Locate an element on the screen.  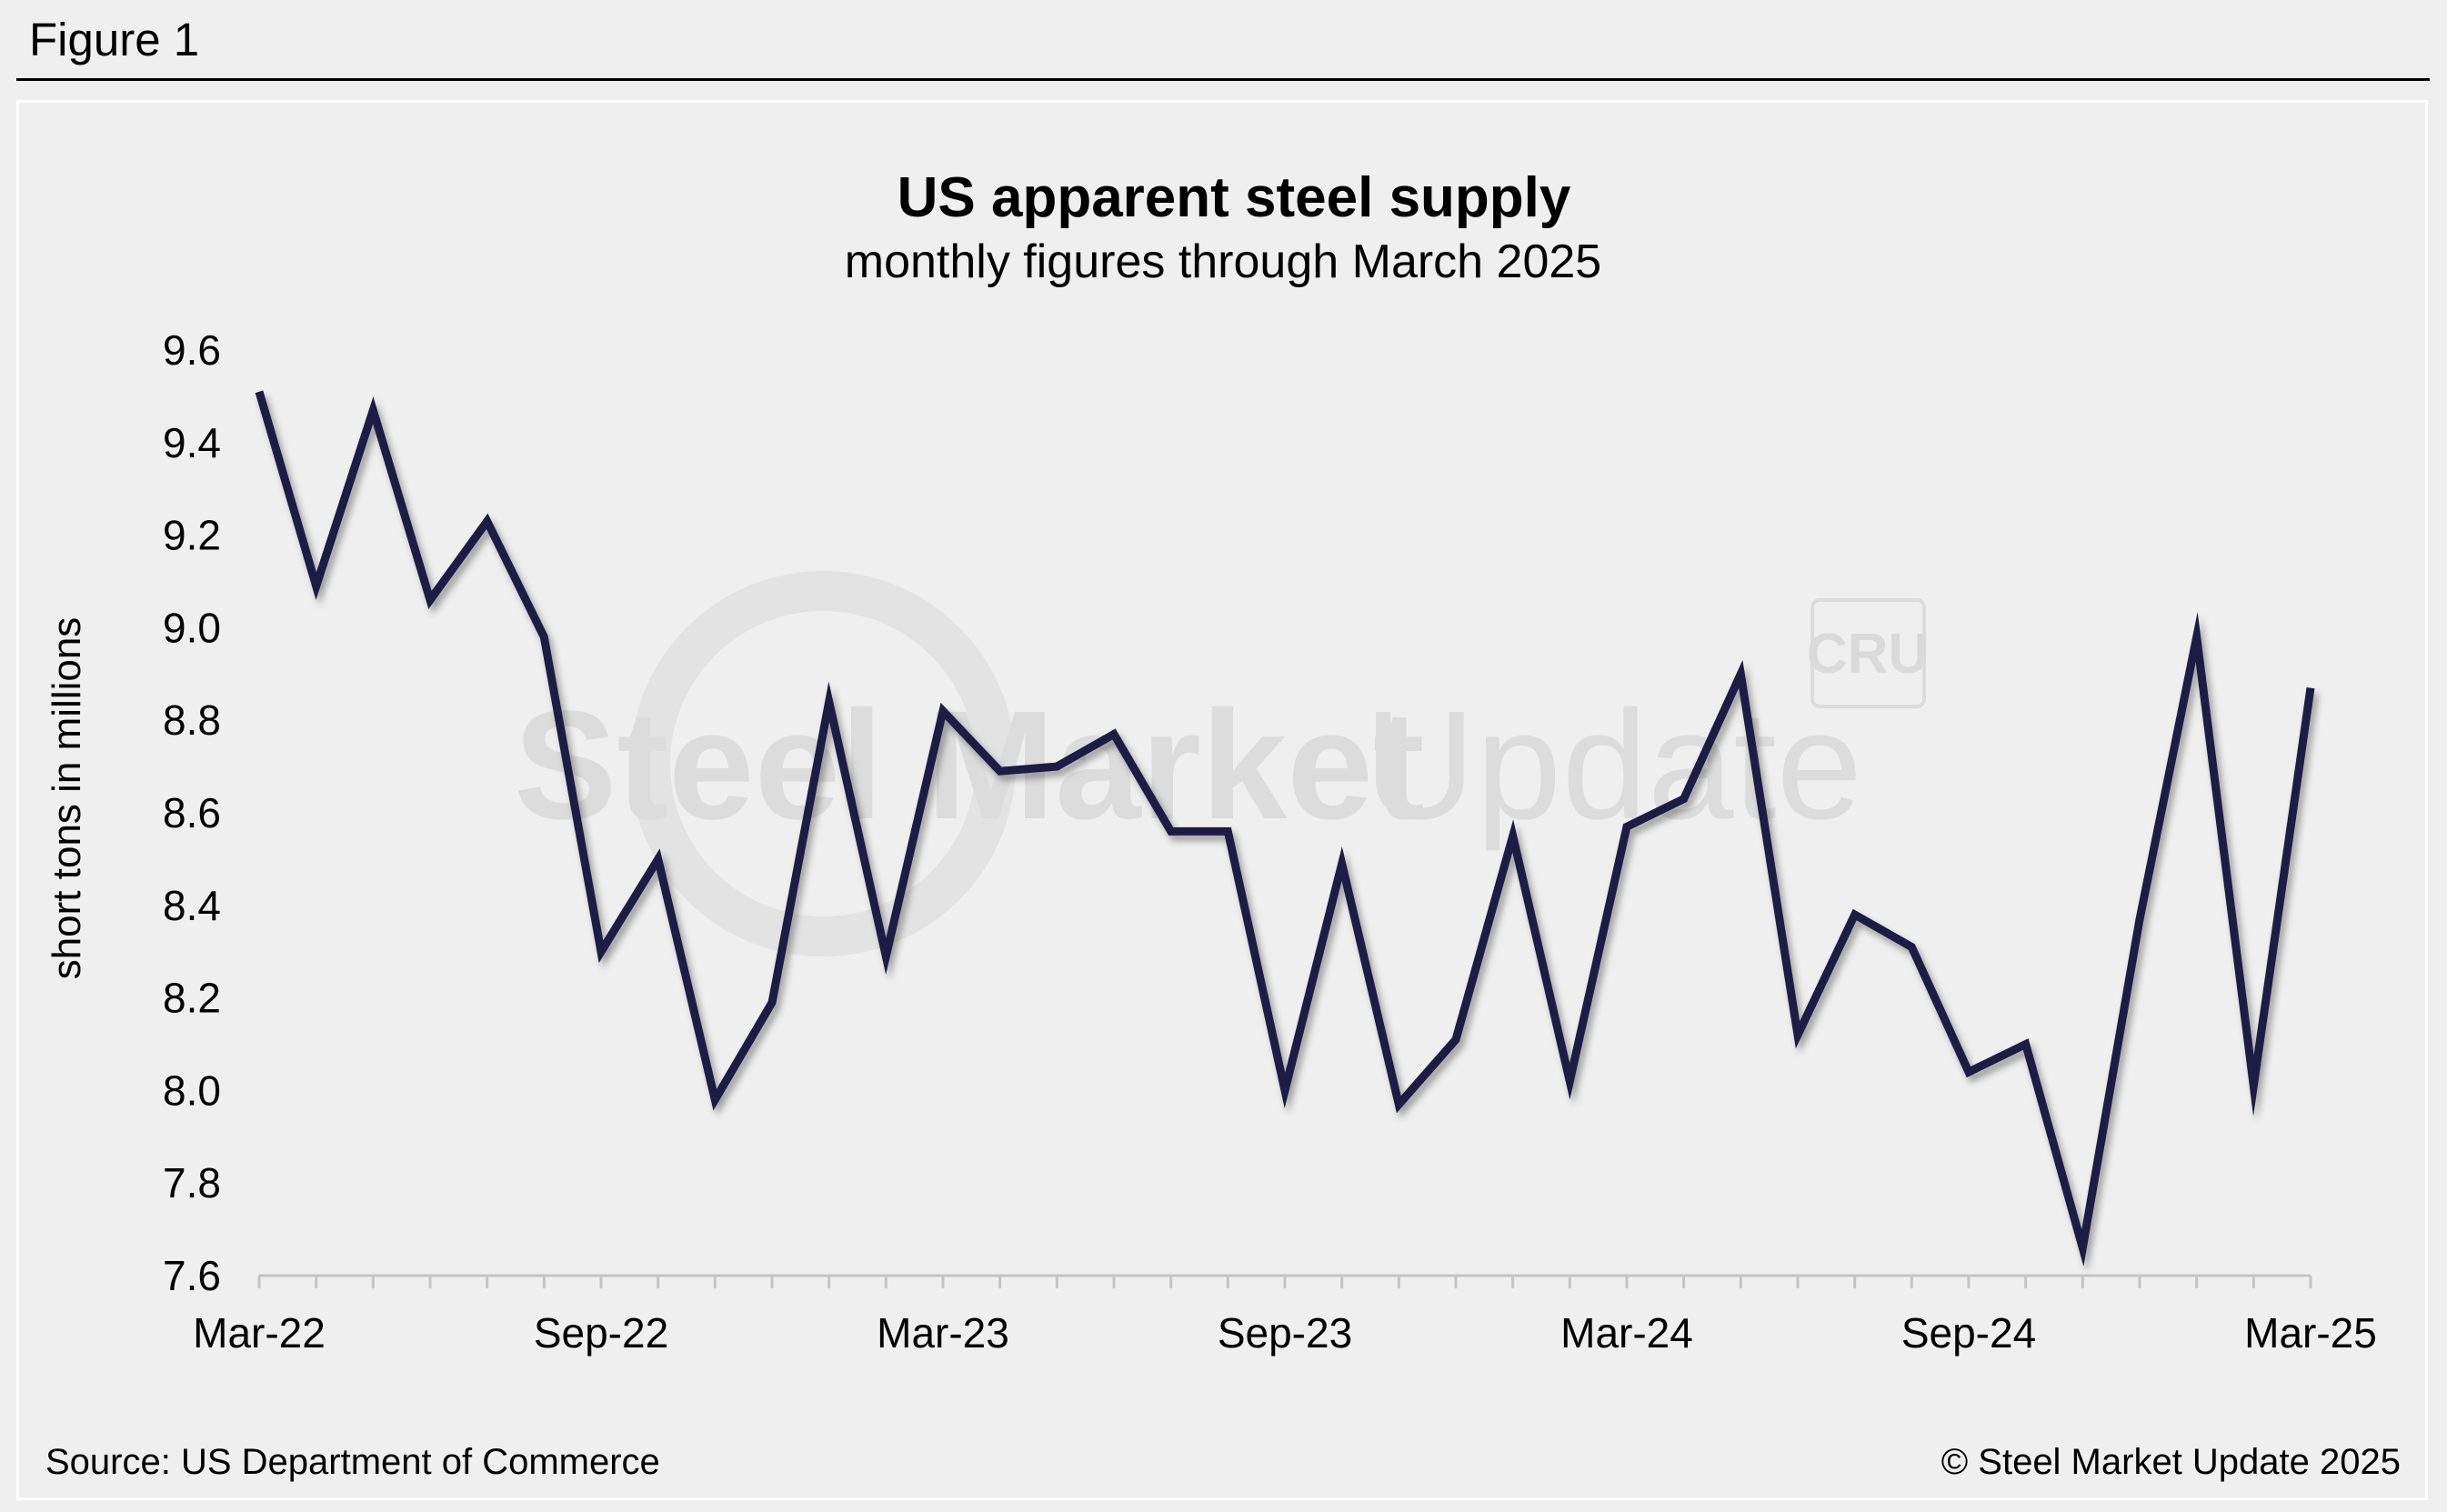
chart-subtitle: monthly figures through March 2025 is located at coordinates (1223, 261).